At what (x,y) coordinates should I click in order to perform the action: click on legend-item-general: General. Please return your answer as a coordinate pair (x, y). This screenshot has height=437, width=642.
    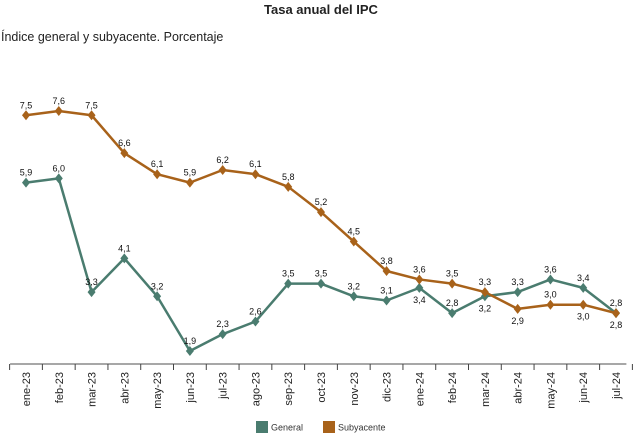
    Looking at the image, I should click on (279, 427).